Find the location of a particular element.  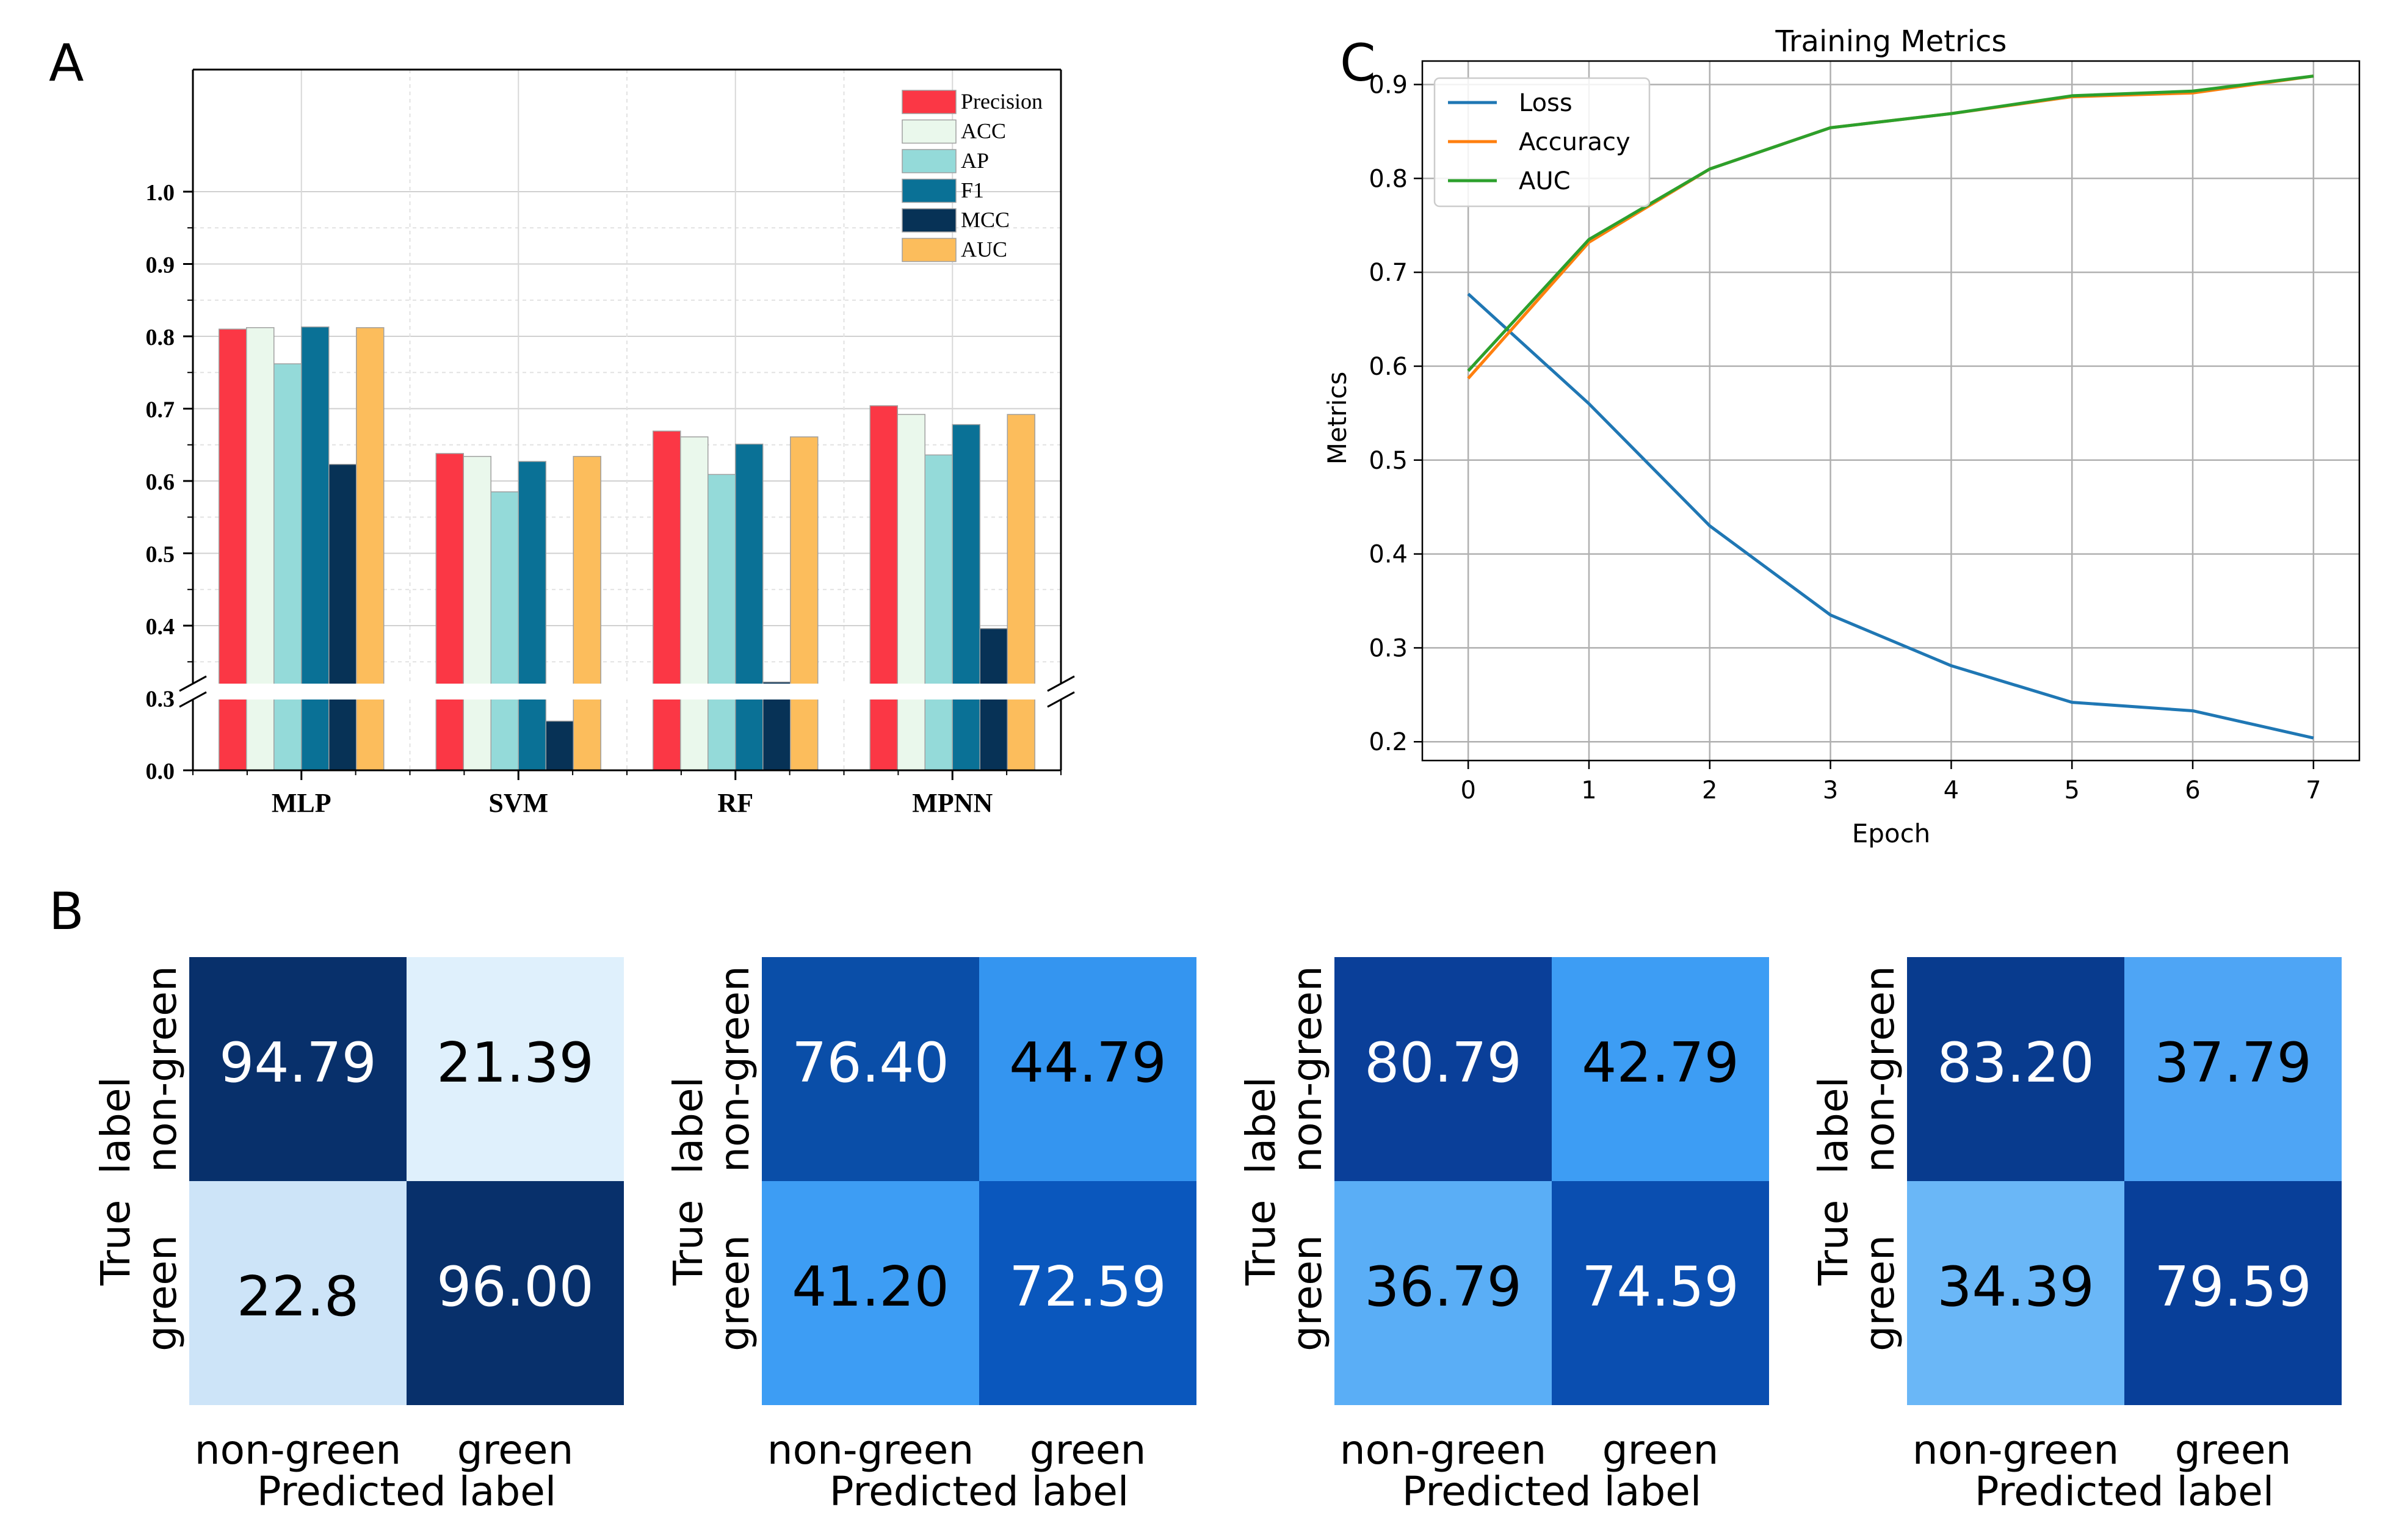

panel-label-b: B is located at coordinates (66, 911).